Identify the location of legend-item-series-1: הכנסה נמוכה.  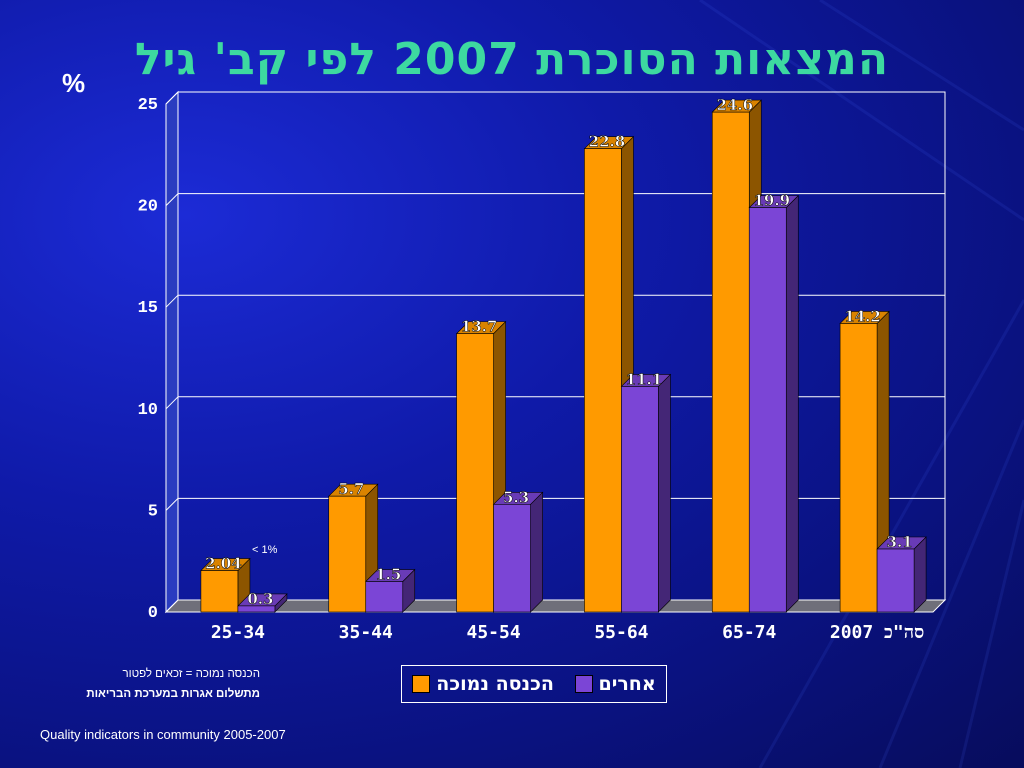
(483, 684).